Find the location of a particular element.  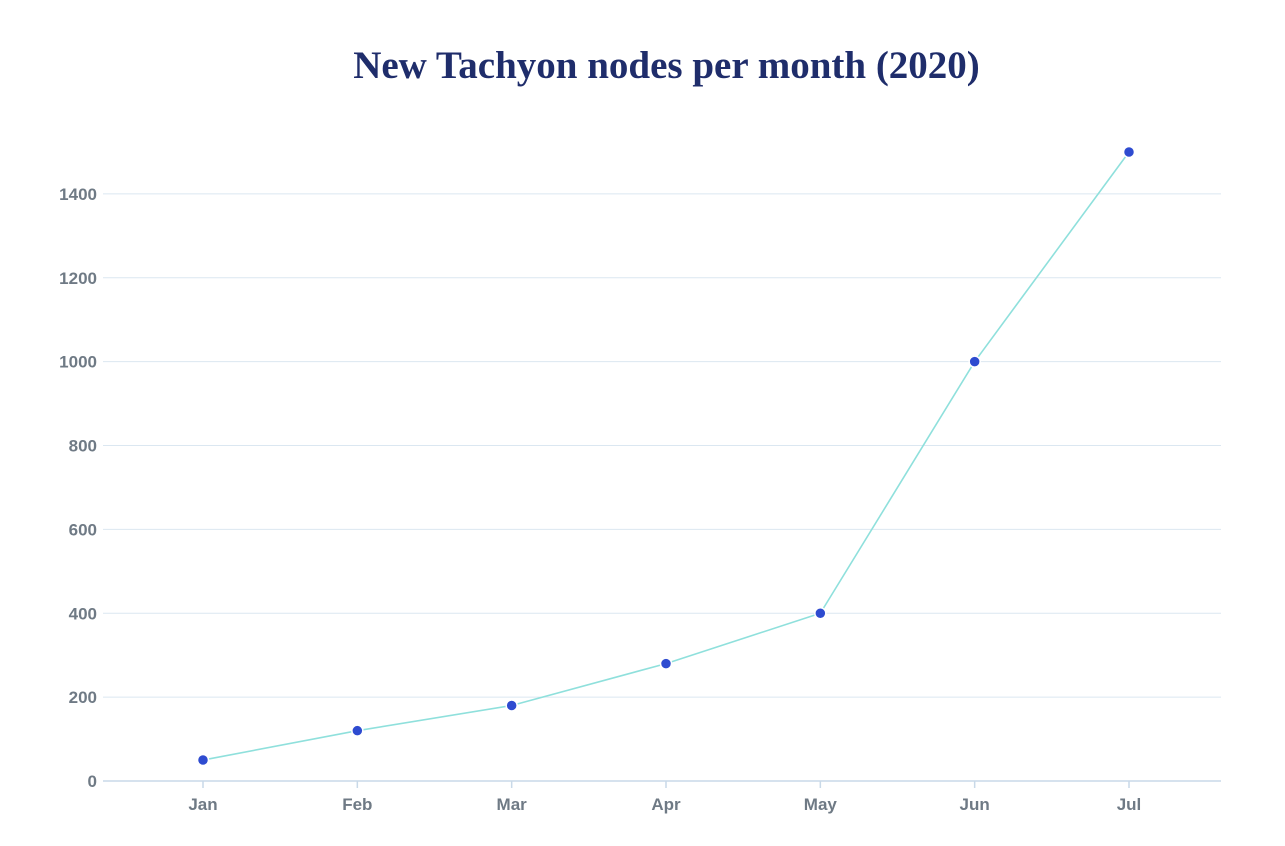

data-point-jun is located at coordinates (974, 361).